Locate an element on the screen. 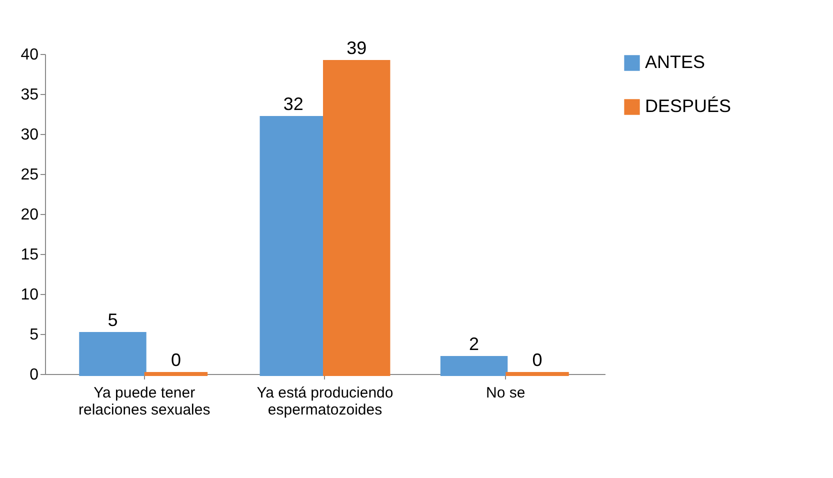  y-tick-label: 10 is located at coordinates (29, 295).